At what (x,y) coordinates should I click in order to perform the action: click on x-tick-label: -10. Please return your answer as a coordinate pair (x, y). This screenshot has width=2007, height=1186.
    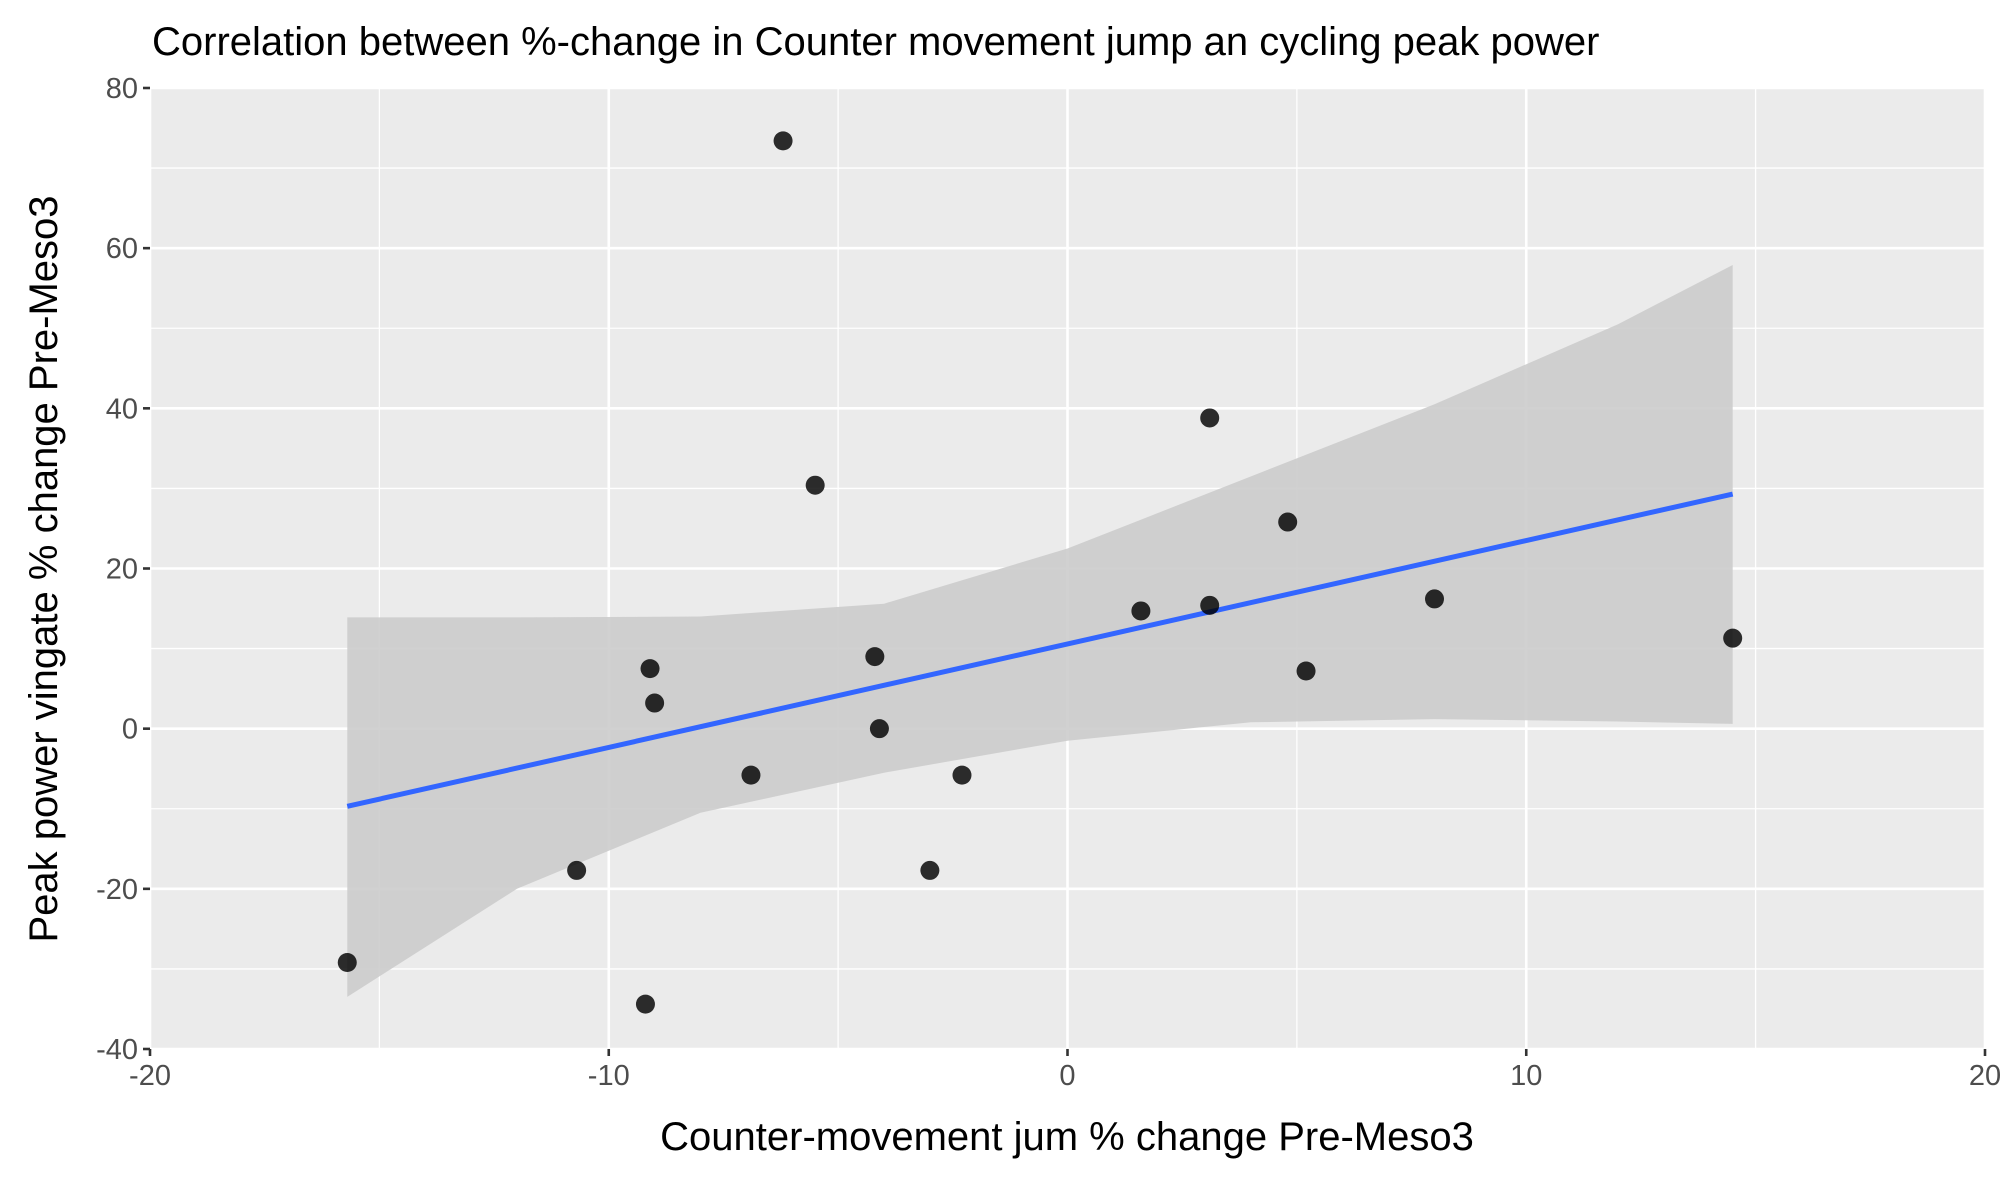
    Looking at the image, I should click on (609, 1076).